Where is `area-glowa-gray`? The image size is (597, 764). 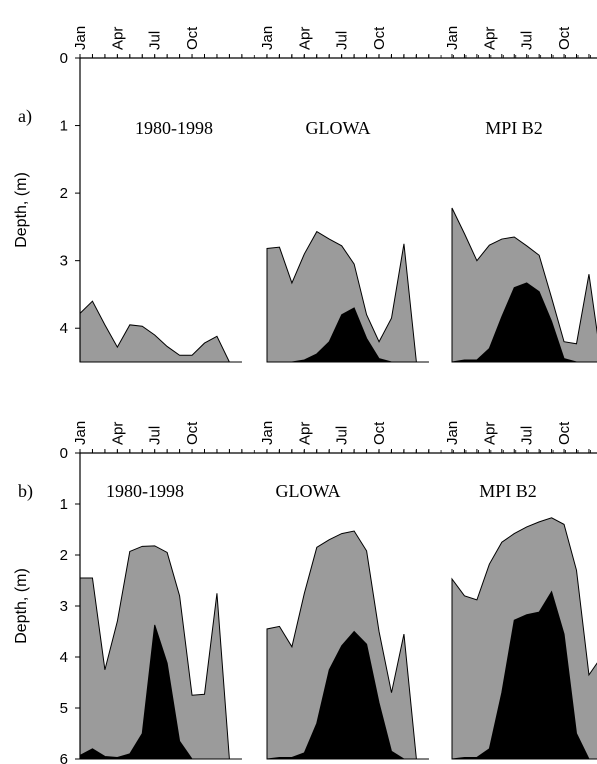 area-glowa-gray is located at coordinates (347, 296).